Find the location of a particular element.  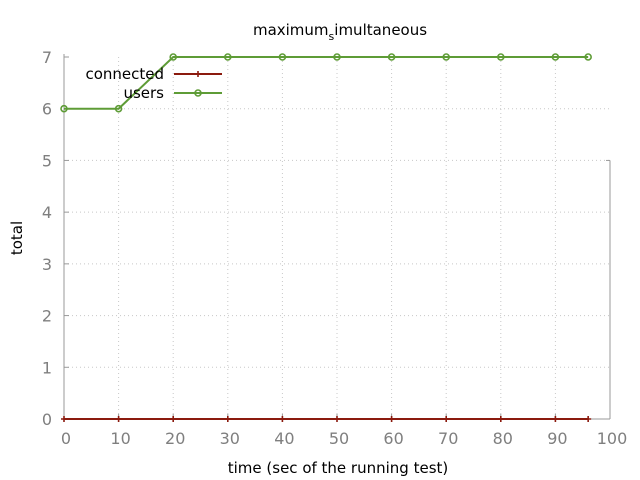

x-tick-label: 10 is located at coordinates (120, 438).